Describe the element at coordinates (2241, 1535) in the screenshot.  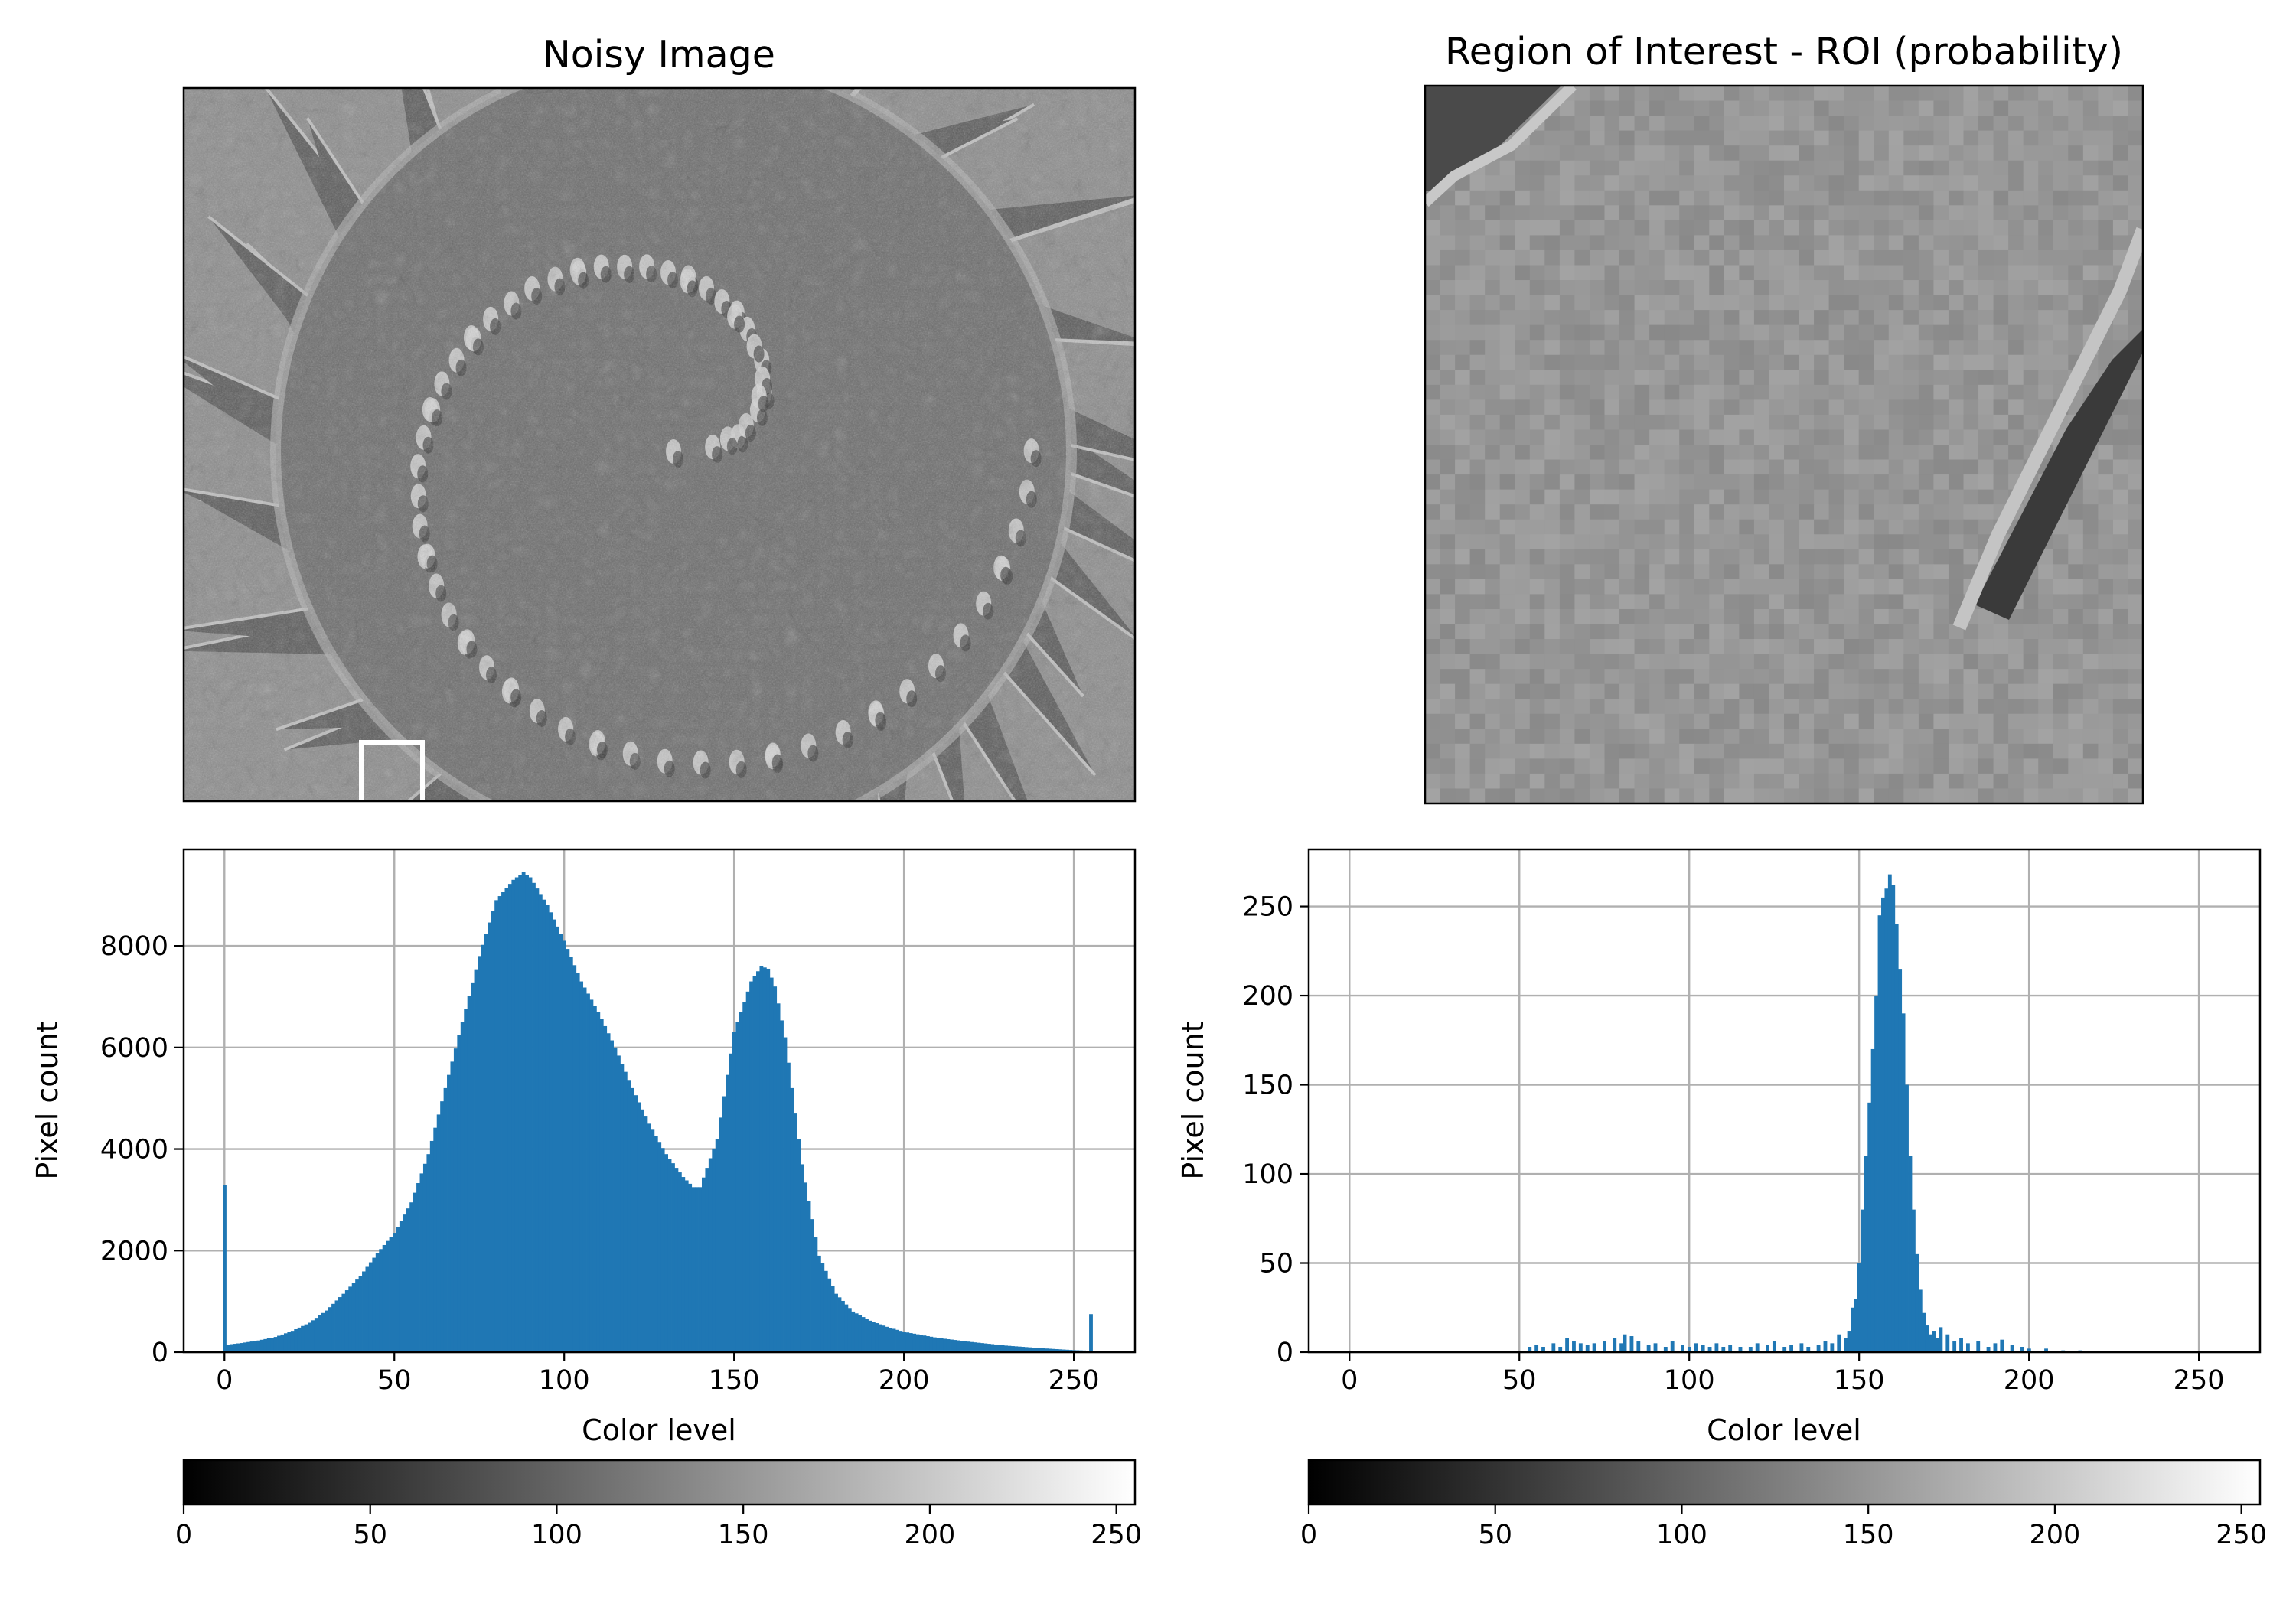
I see `colorbar-tick-label: 250` at that location.